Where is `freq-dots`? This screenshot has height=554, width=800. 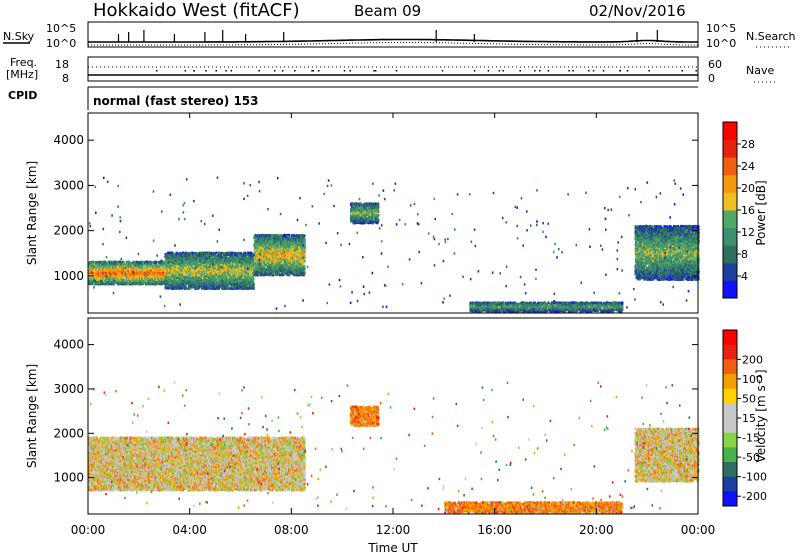
freq-dots is located at coordinates (426, 71).